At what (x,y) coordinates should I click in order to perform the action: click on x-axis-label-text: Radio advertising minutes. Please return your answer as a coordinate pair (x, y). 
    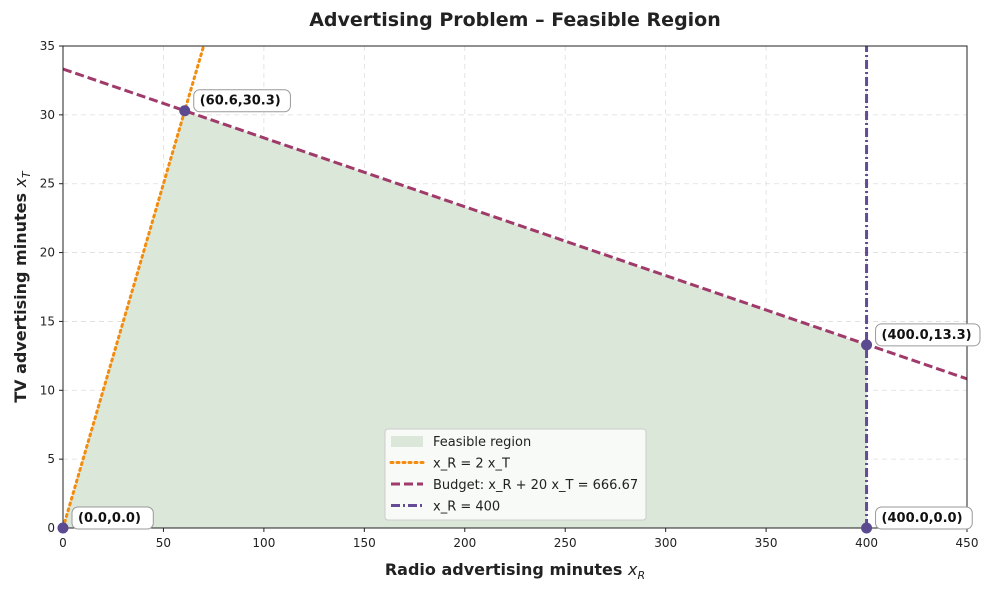
    Looking at the image, I should click on (504, 569).